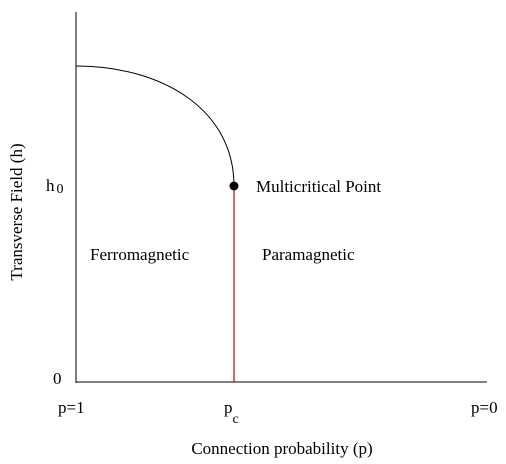 Image resolution: width=506 pixels, height=464 pixels. What do you see at coordinates (308, 254) in the screenshot?
I see `region-label: Paramagnetic` at bounding box center [308, 254].